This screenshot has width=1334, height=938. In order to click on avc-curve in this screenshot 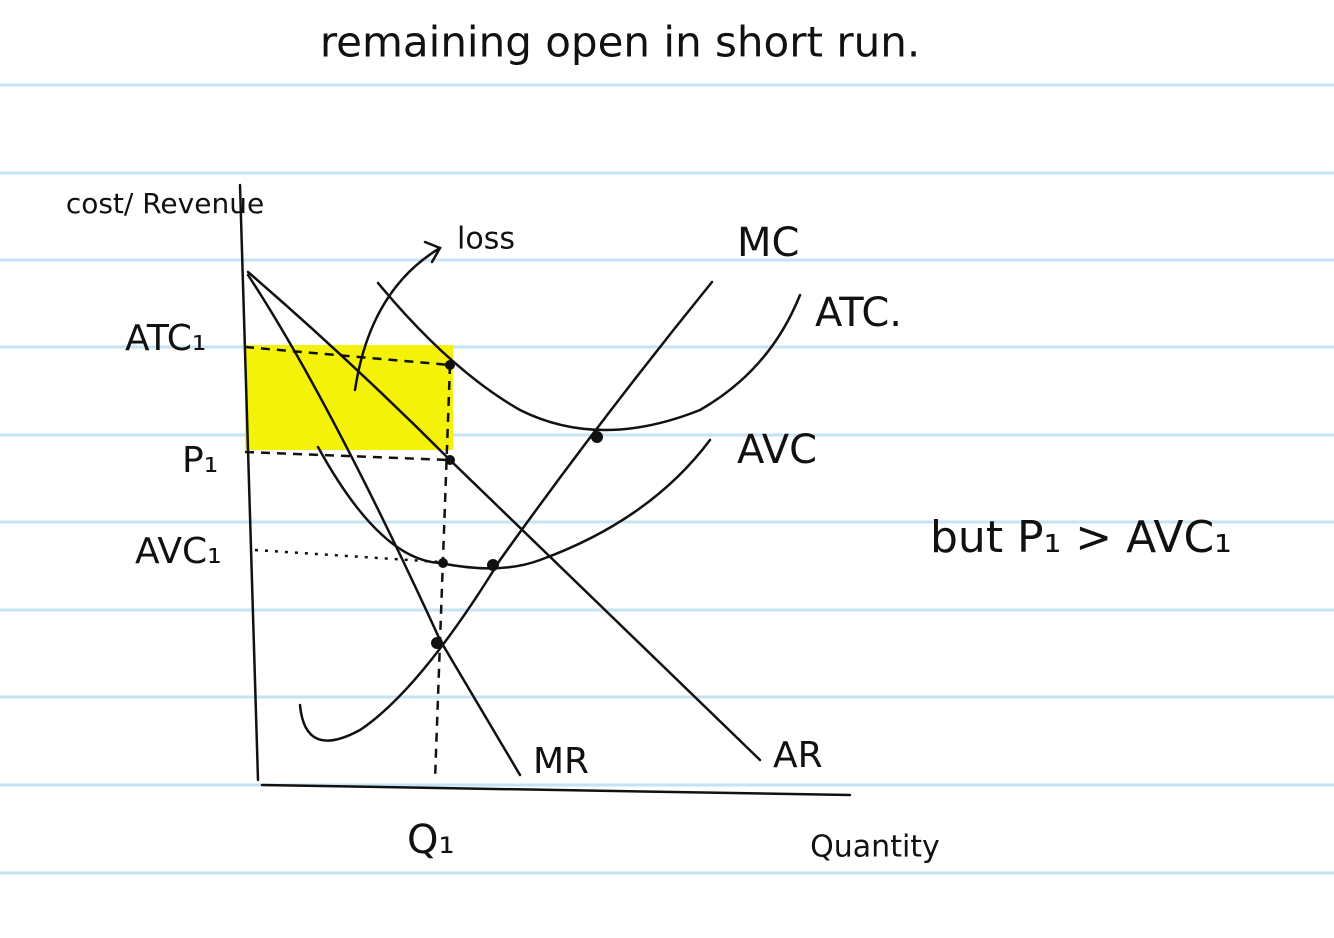, I will do `click(514, 504)`.